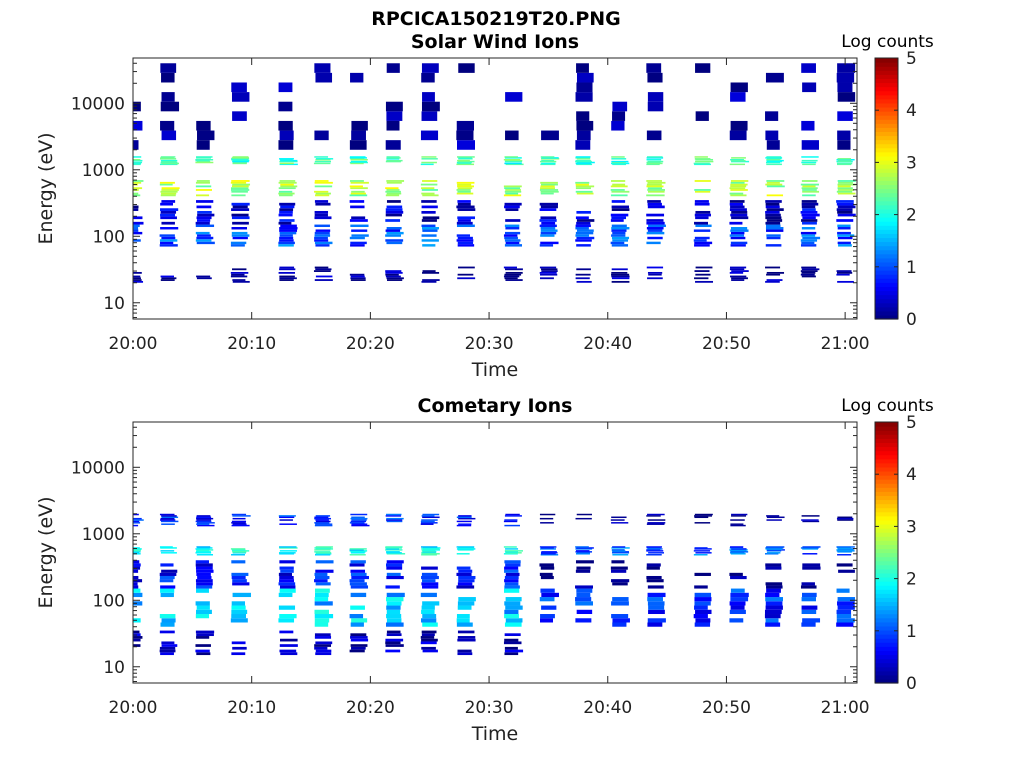 The width and height of the screenshot is (1024, 768). Describe the element at coordinates (46, 188) in the screenshot. I see `y-axis-label: Energy (eV)` at that location.